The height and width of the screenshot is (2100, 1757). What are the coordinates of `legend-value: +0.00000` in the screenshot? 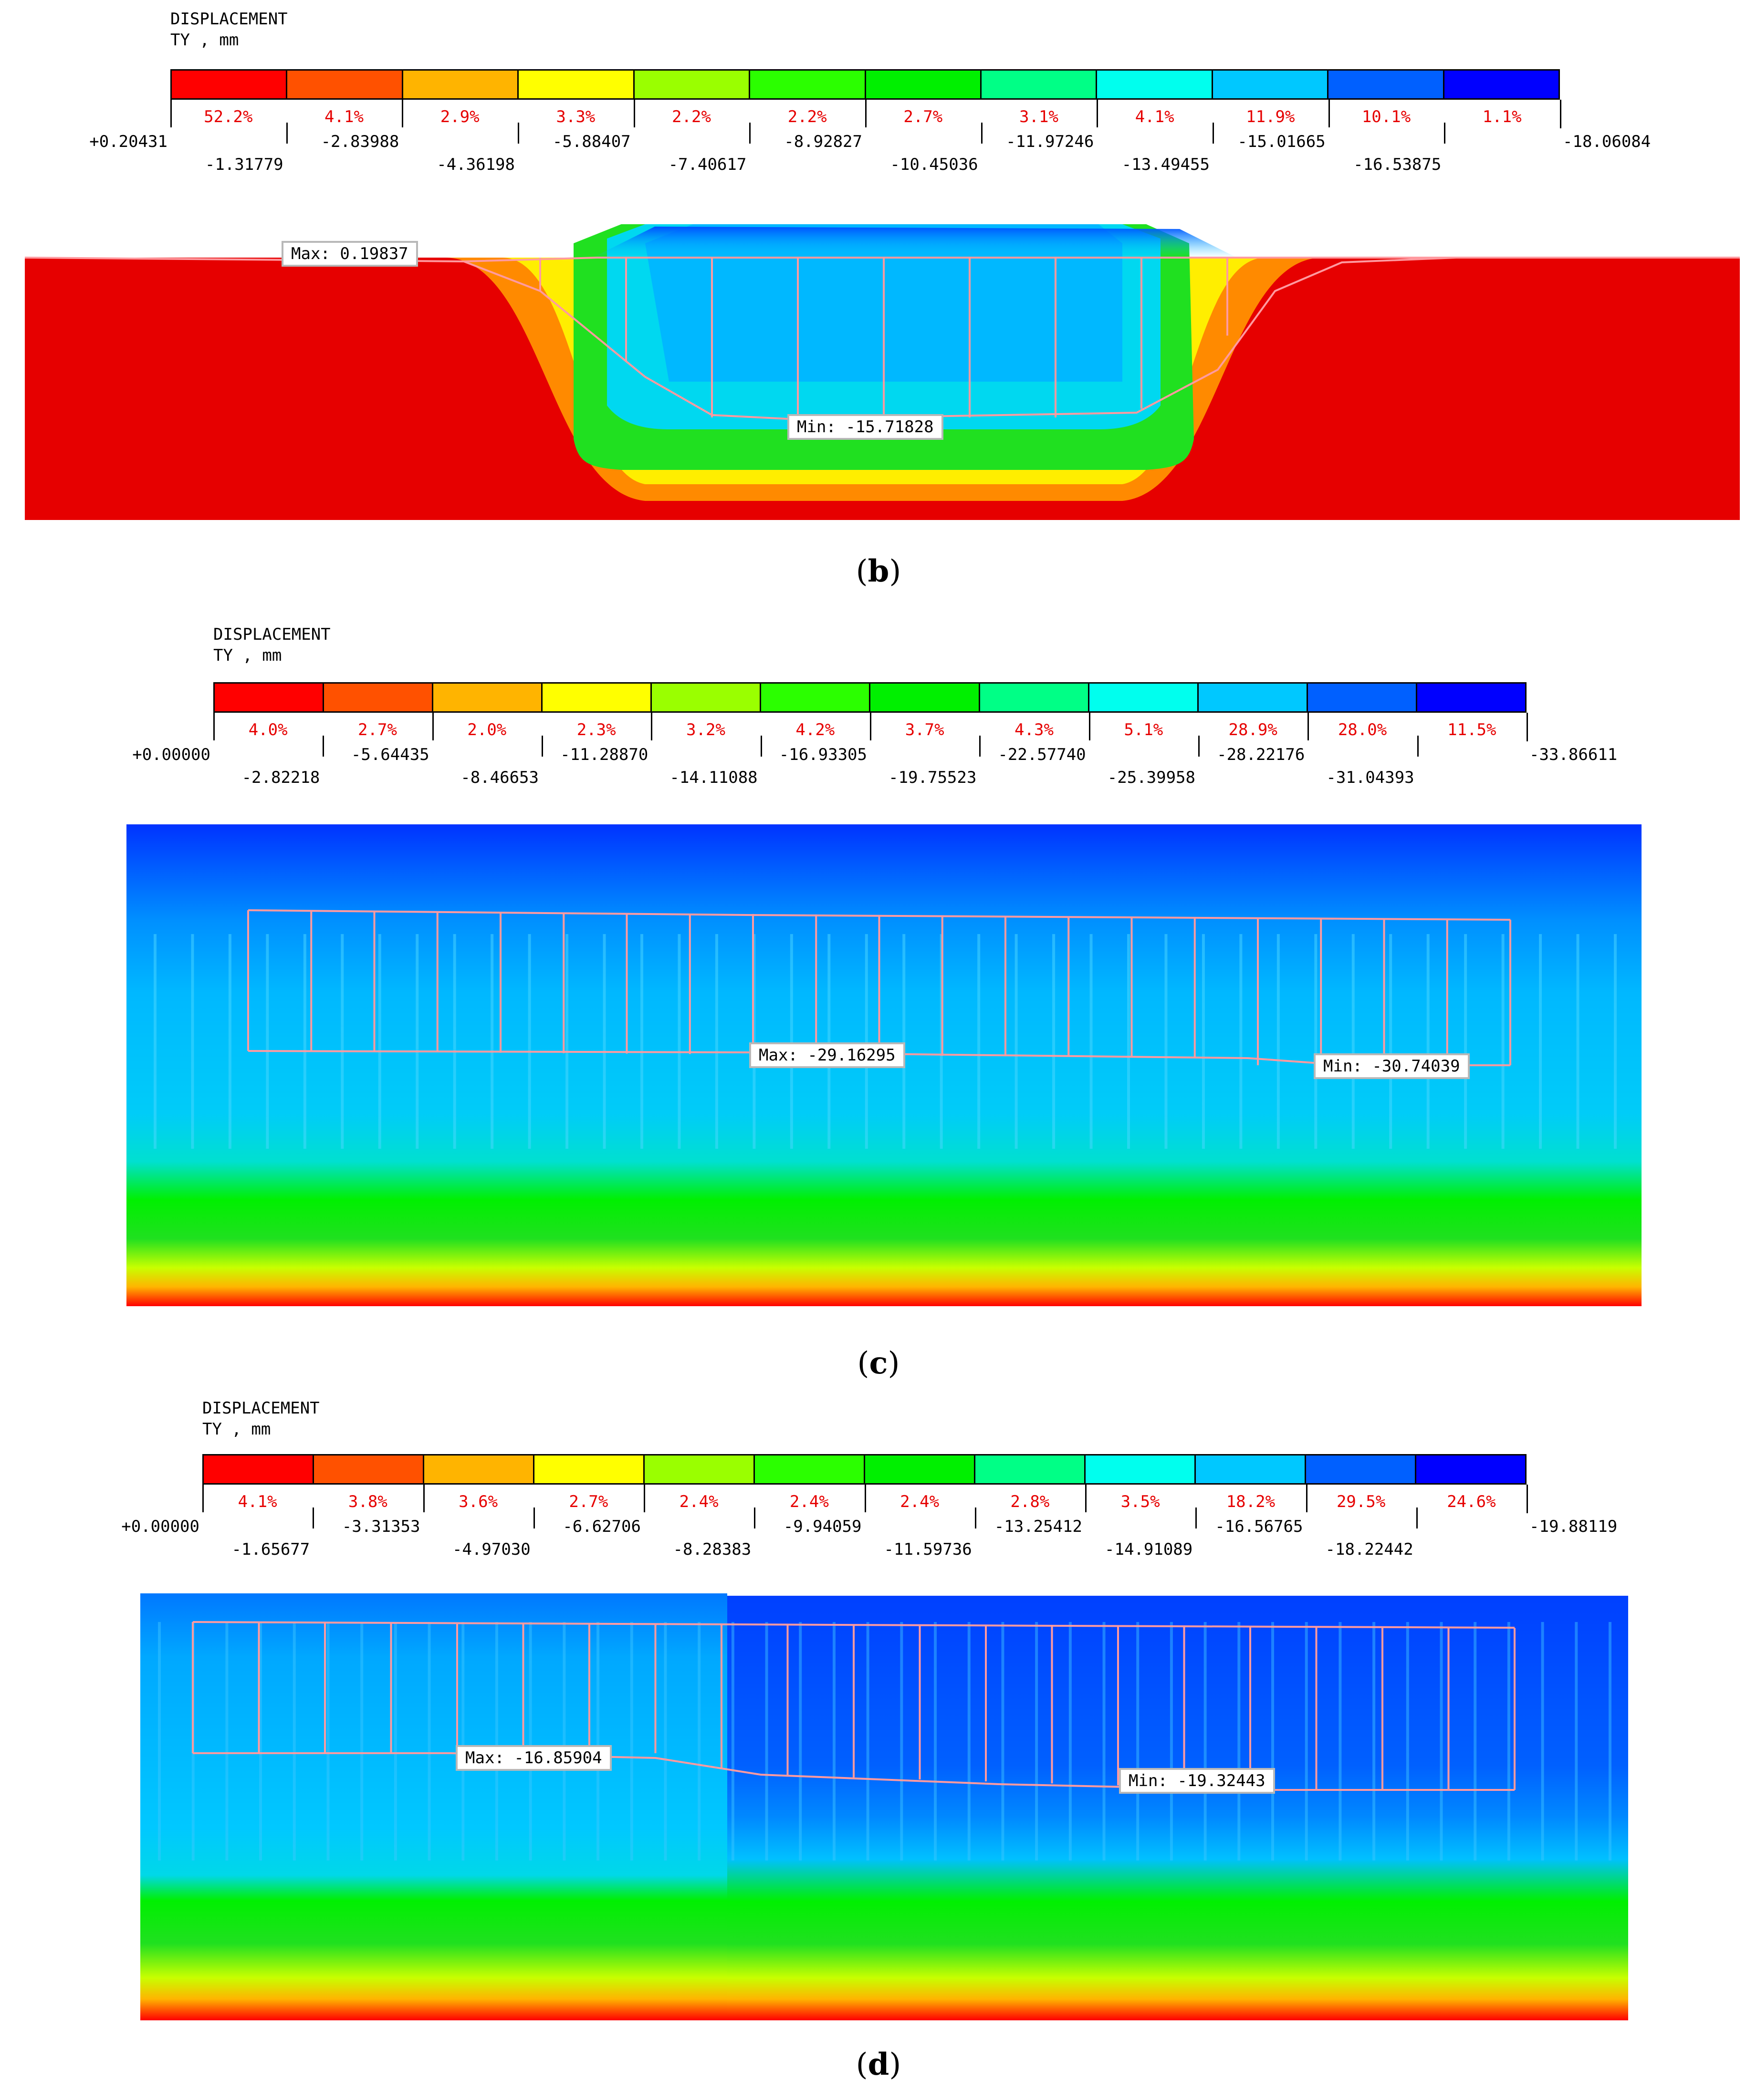 It's located at (171, 755).